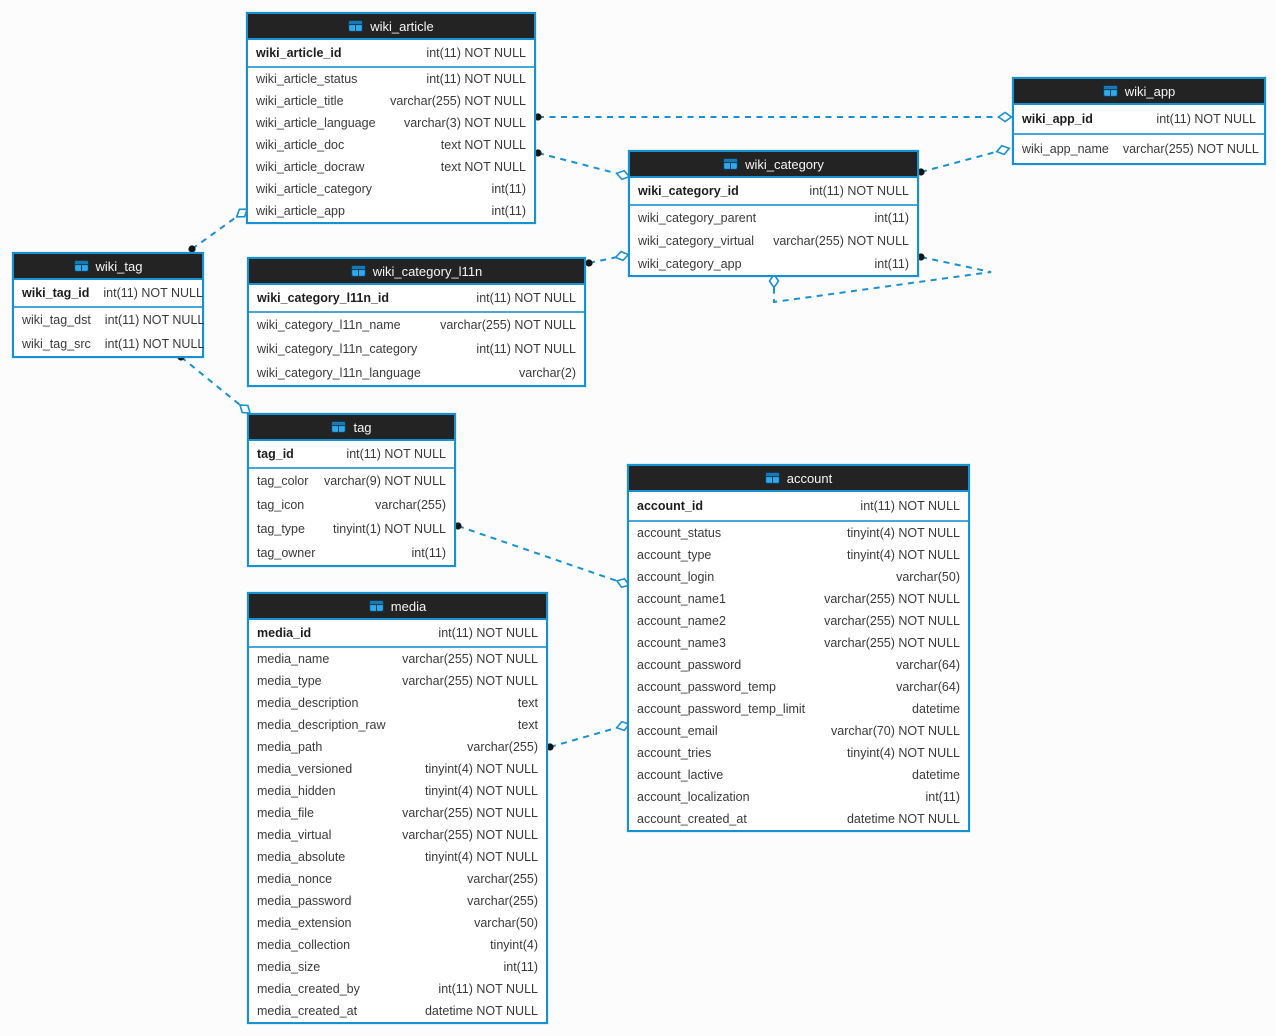  I want to click on column-name: media_id, so click(284, 633).